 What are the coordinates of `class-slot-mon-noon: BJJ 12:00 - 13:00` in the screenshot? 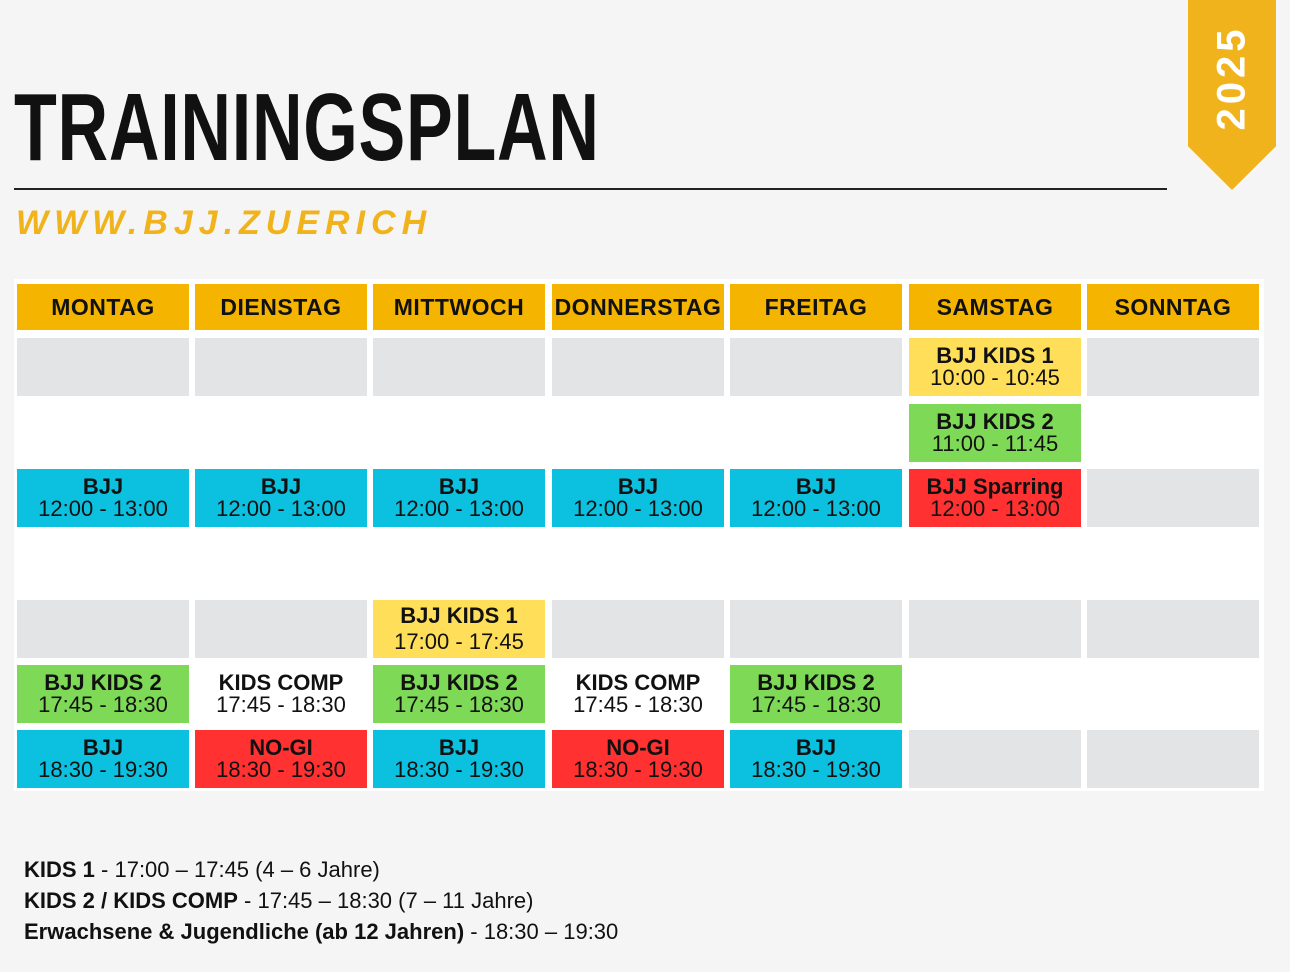 It's located at (103, 498).